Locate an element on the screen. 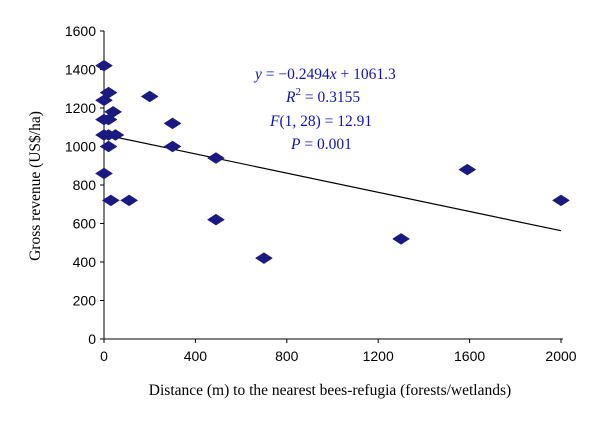  x-tick-label: 2000 is located at coordinates (560, 356).